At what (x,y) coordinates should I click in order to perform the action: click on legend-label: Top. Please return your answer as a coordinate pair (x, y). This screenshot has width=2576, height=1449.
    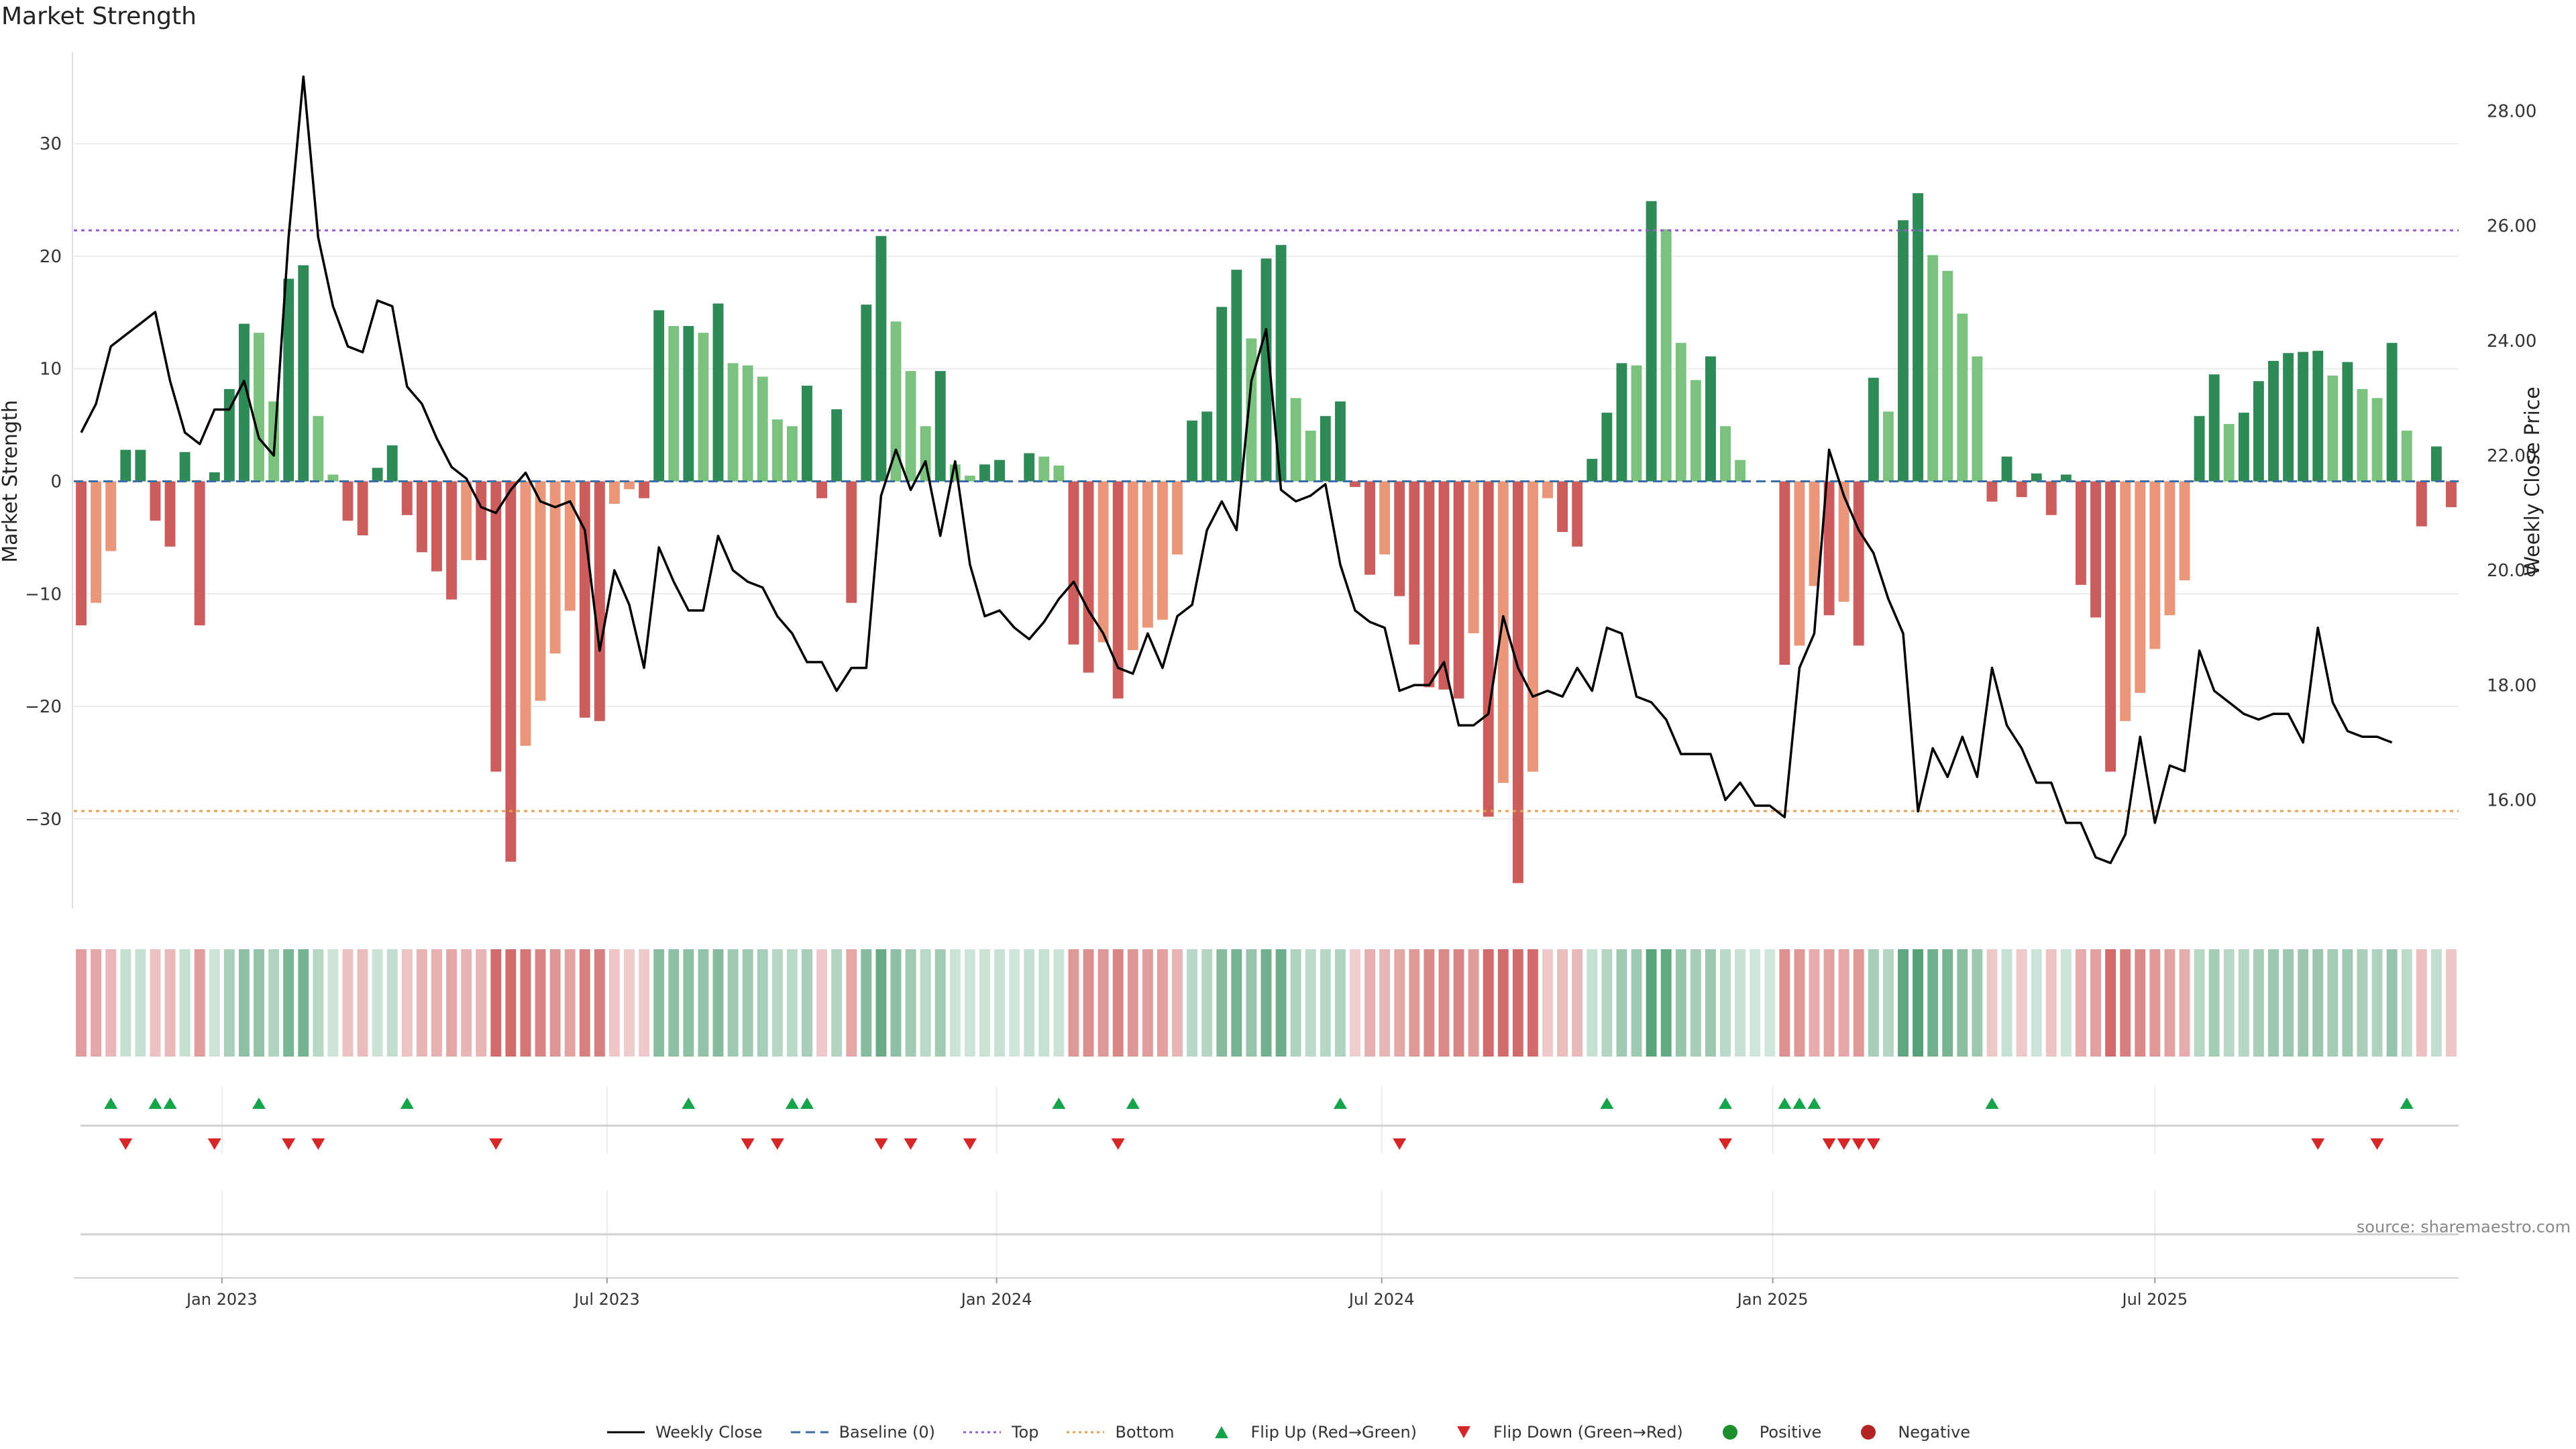
    Looking at the image, I should click on (1025, 1432).